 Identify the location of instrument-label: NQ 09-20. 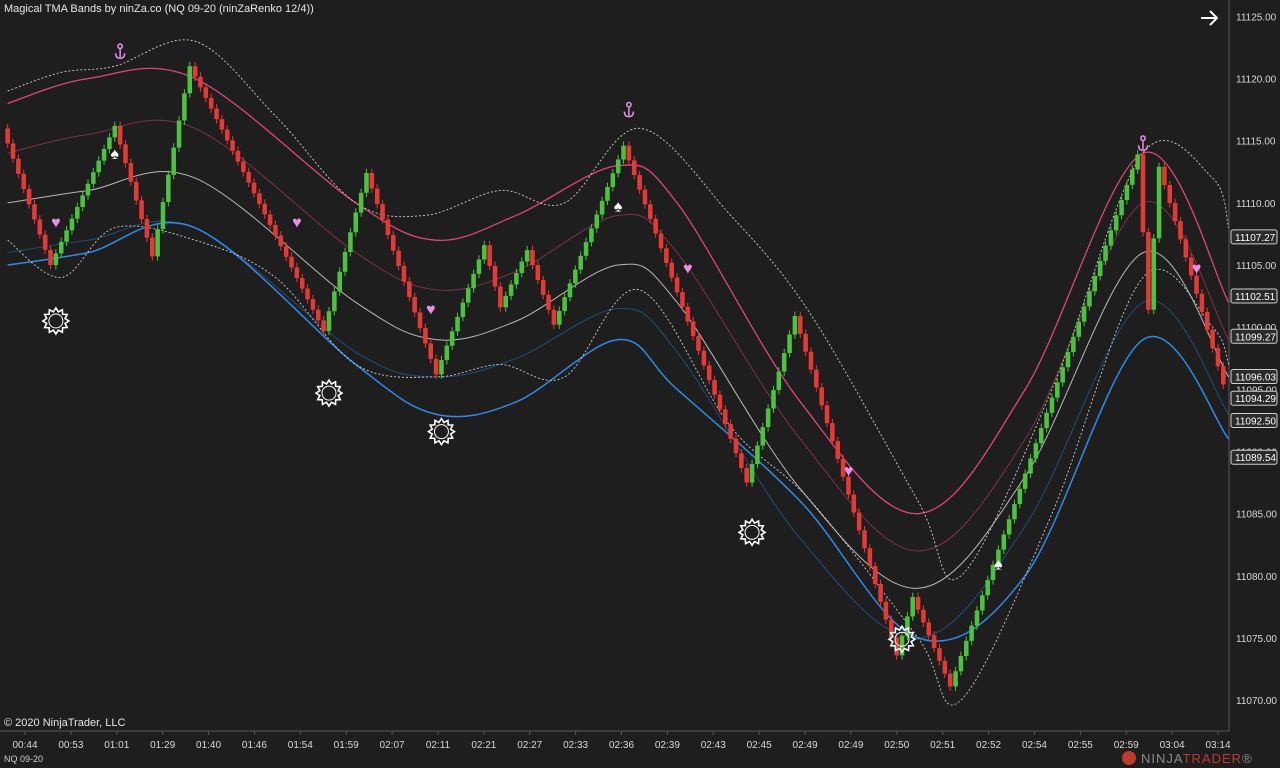
(24, 759).